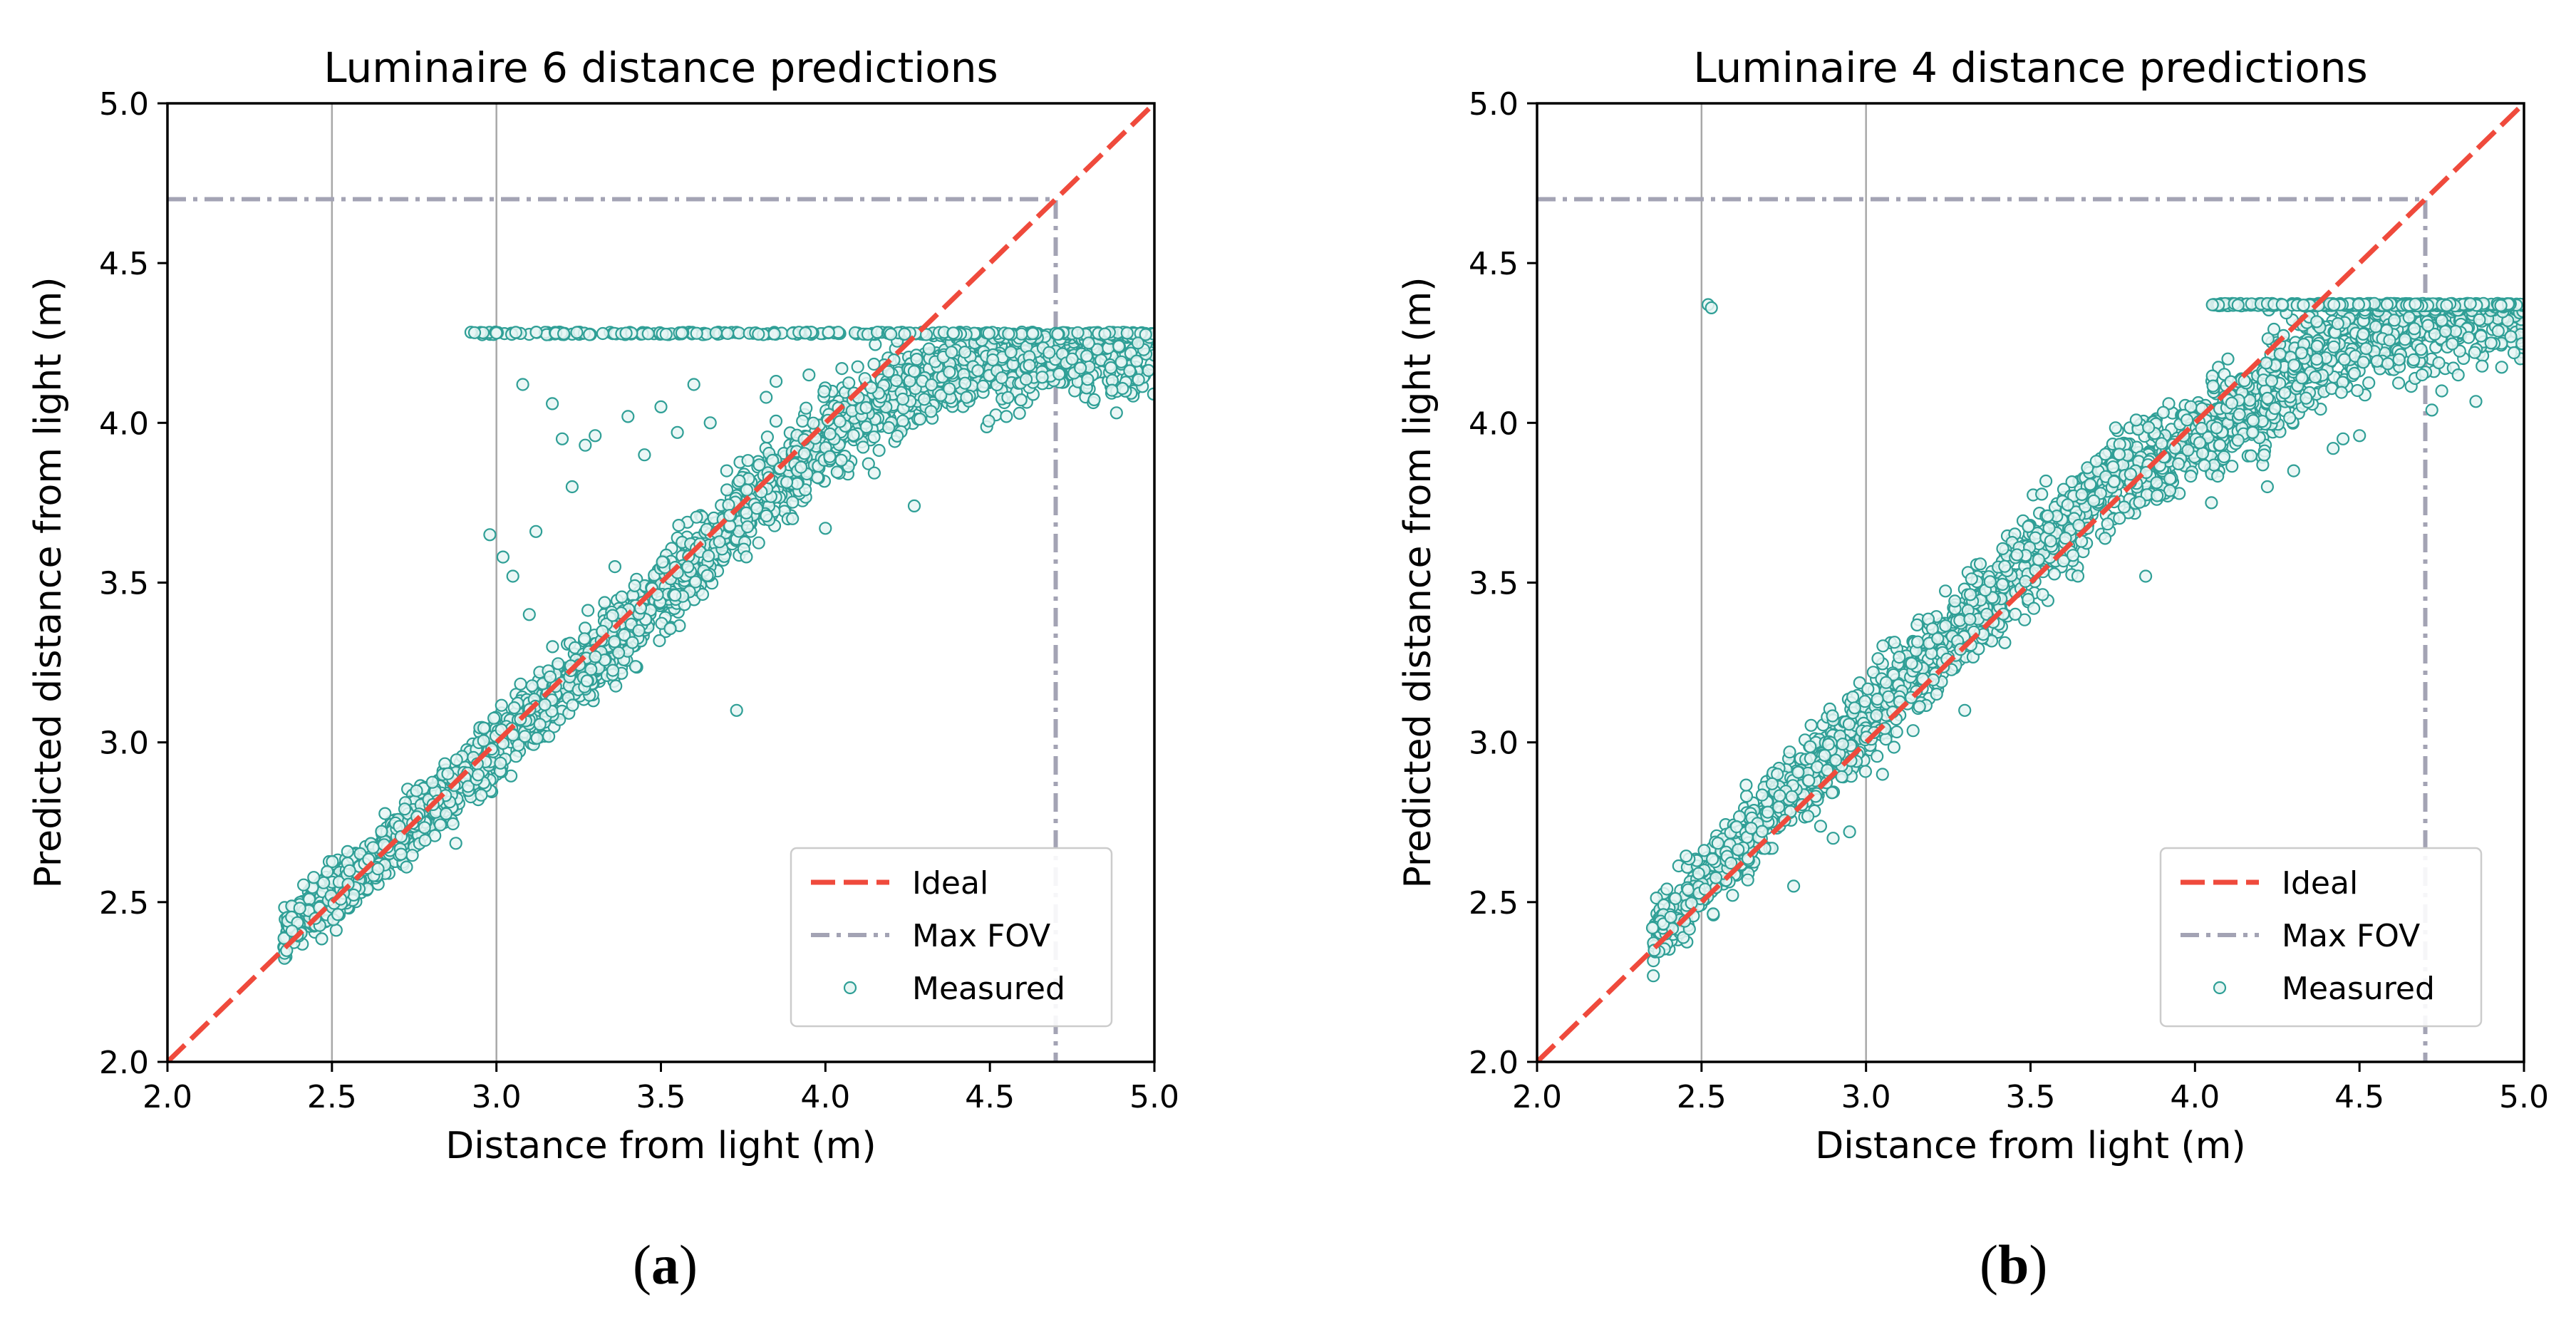  I want to click on y-tick-label: 2.5, so click(124, 903).